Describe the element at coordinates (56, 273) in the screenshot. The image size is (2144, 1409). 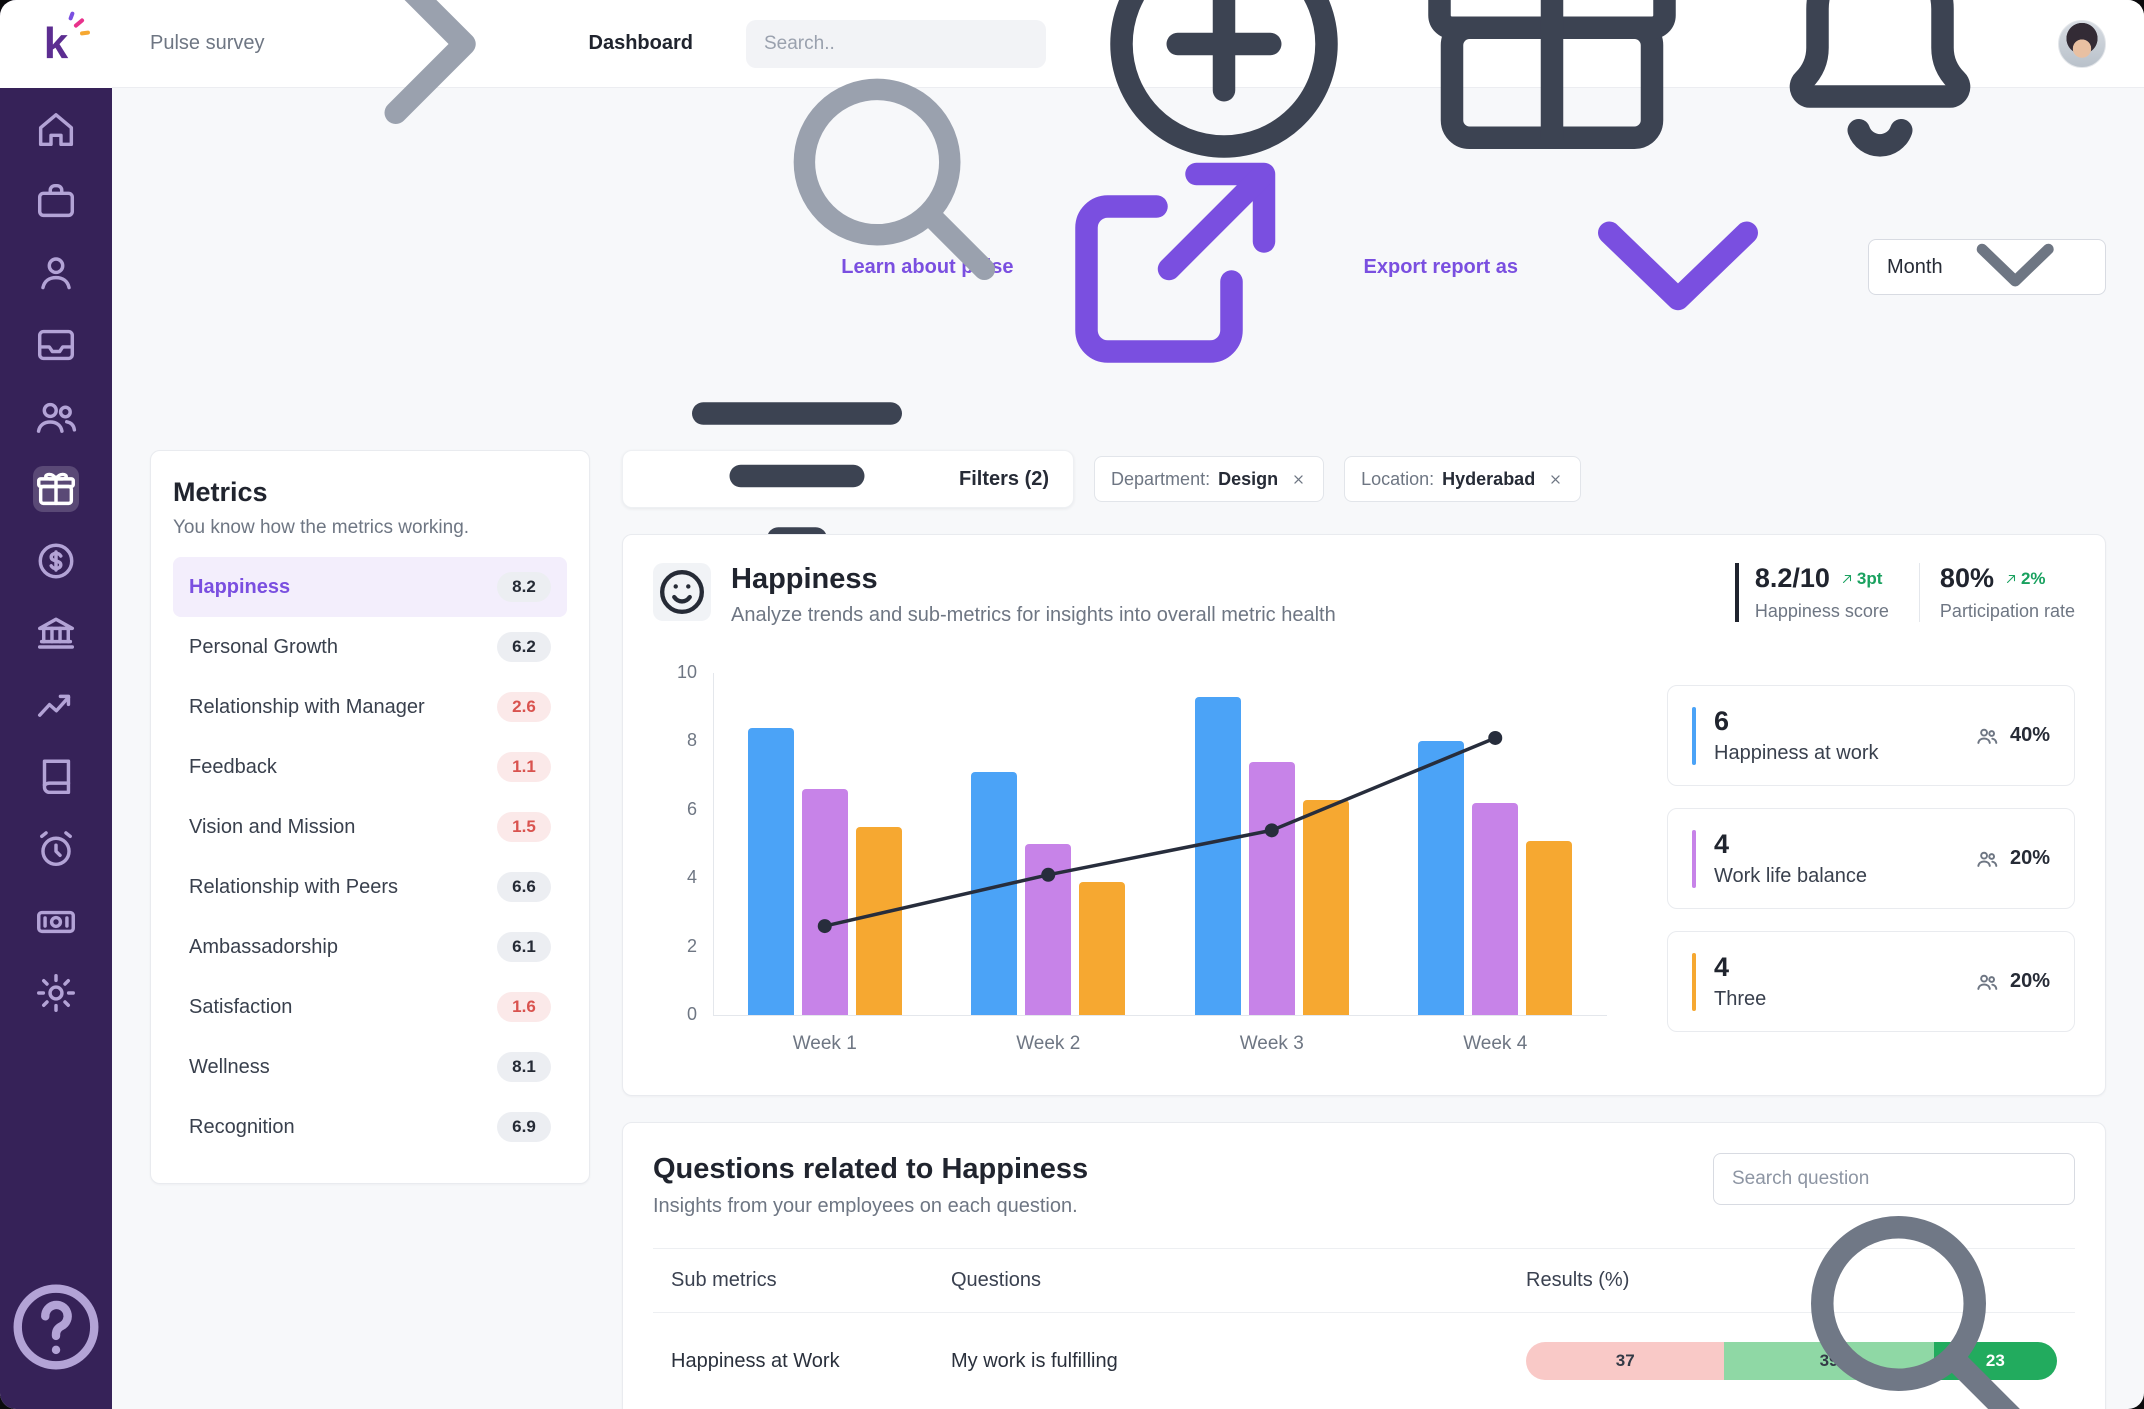
I see `user-icon` at that location.